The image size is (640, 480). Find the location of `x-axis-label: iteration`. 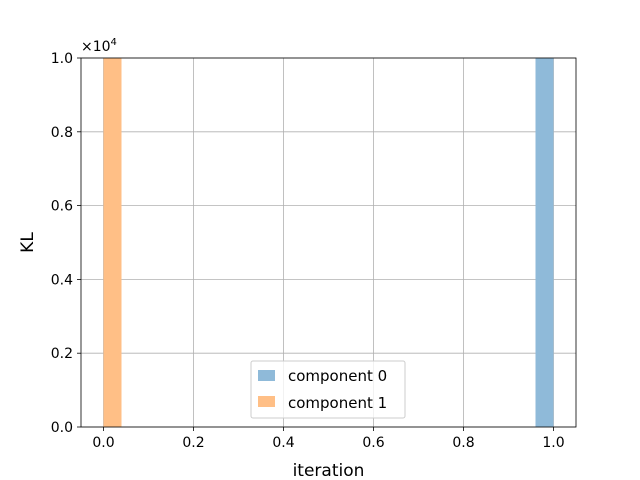

x-axis-label: iteration is located at coordinates (329, 470).